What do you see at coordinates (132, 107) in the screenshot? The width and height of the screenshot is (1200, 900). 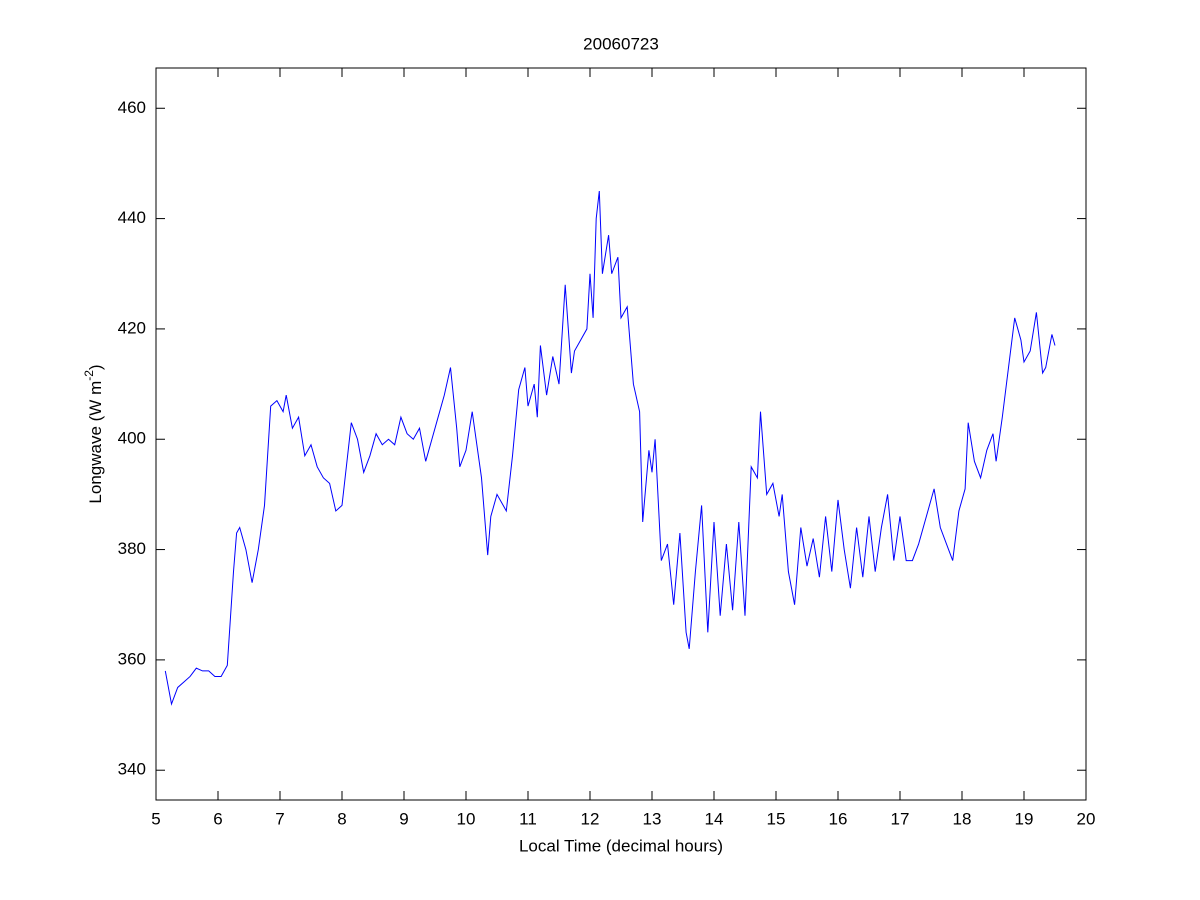 I see `y-tick-label: 460` at bounding box center [132, 107].